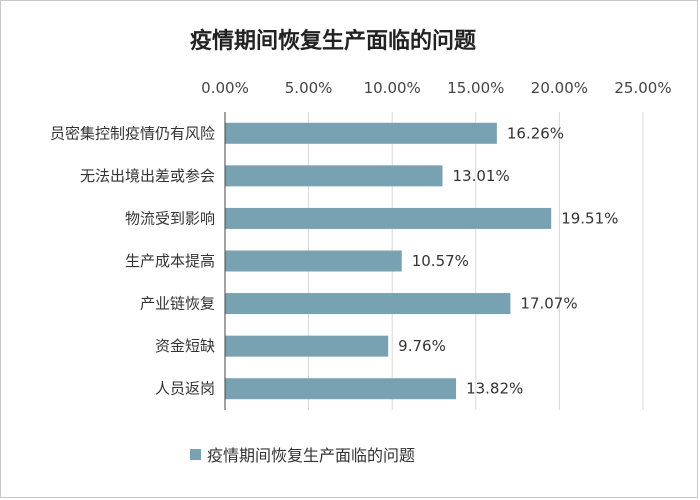 Image resolution: width=700 pixels, height=500 pixels. I want to click on data-label: 16.26%, so click(535, 133).